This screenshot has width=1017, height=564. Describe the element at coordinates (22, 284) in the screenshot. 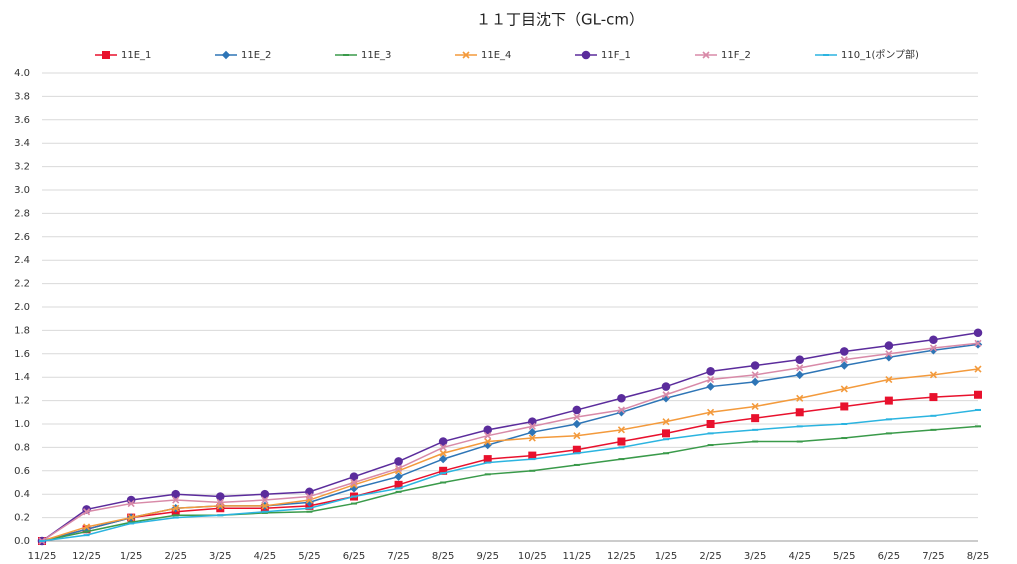

I see `y-tick-label: 2.2` at that location.